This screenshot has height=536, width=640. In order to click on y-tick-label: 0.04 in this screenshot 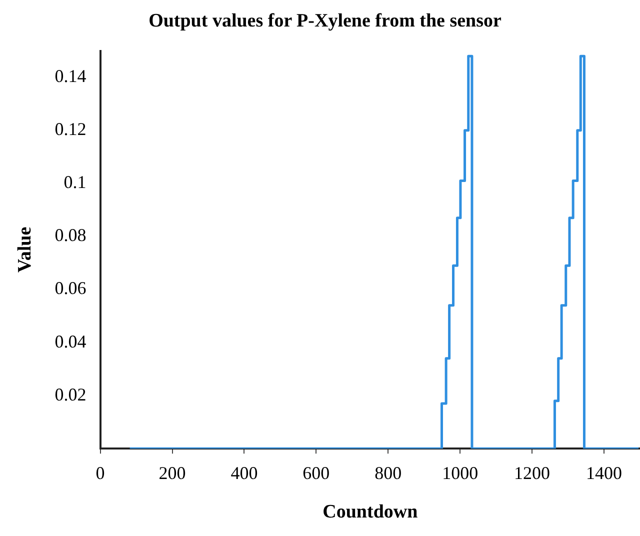, I will do `click(70, 341)`.